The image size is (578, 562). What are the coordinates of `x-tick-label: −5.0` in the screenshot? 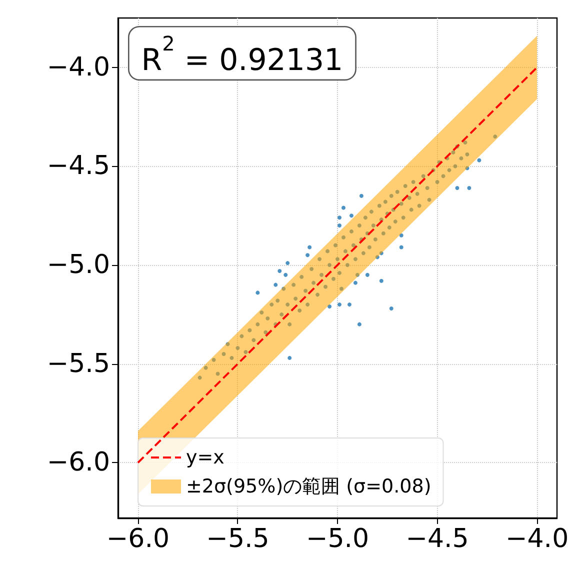 It's located at (338, 539).